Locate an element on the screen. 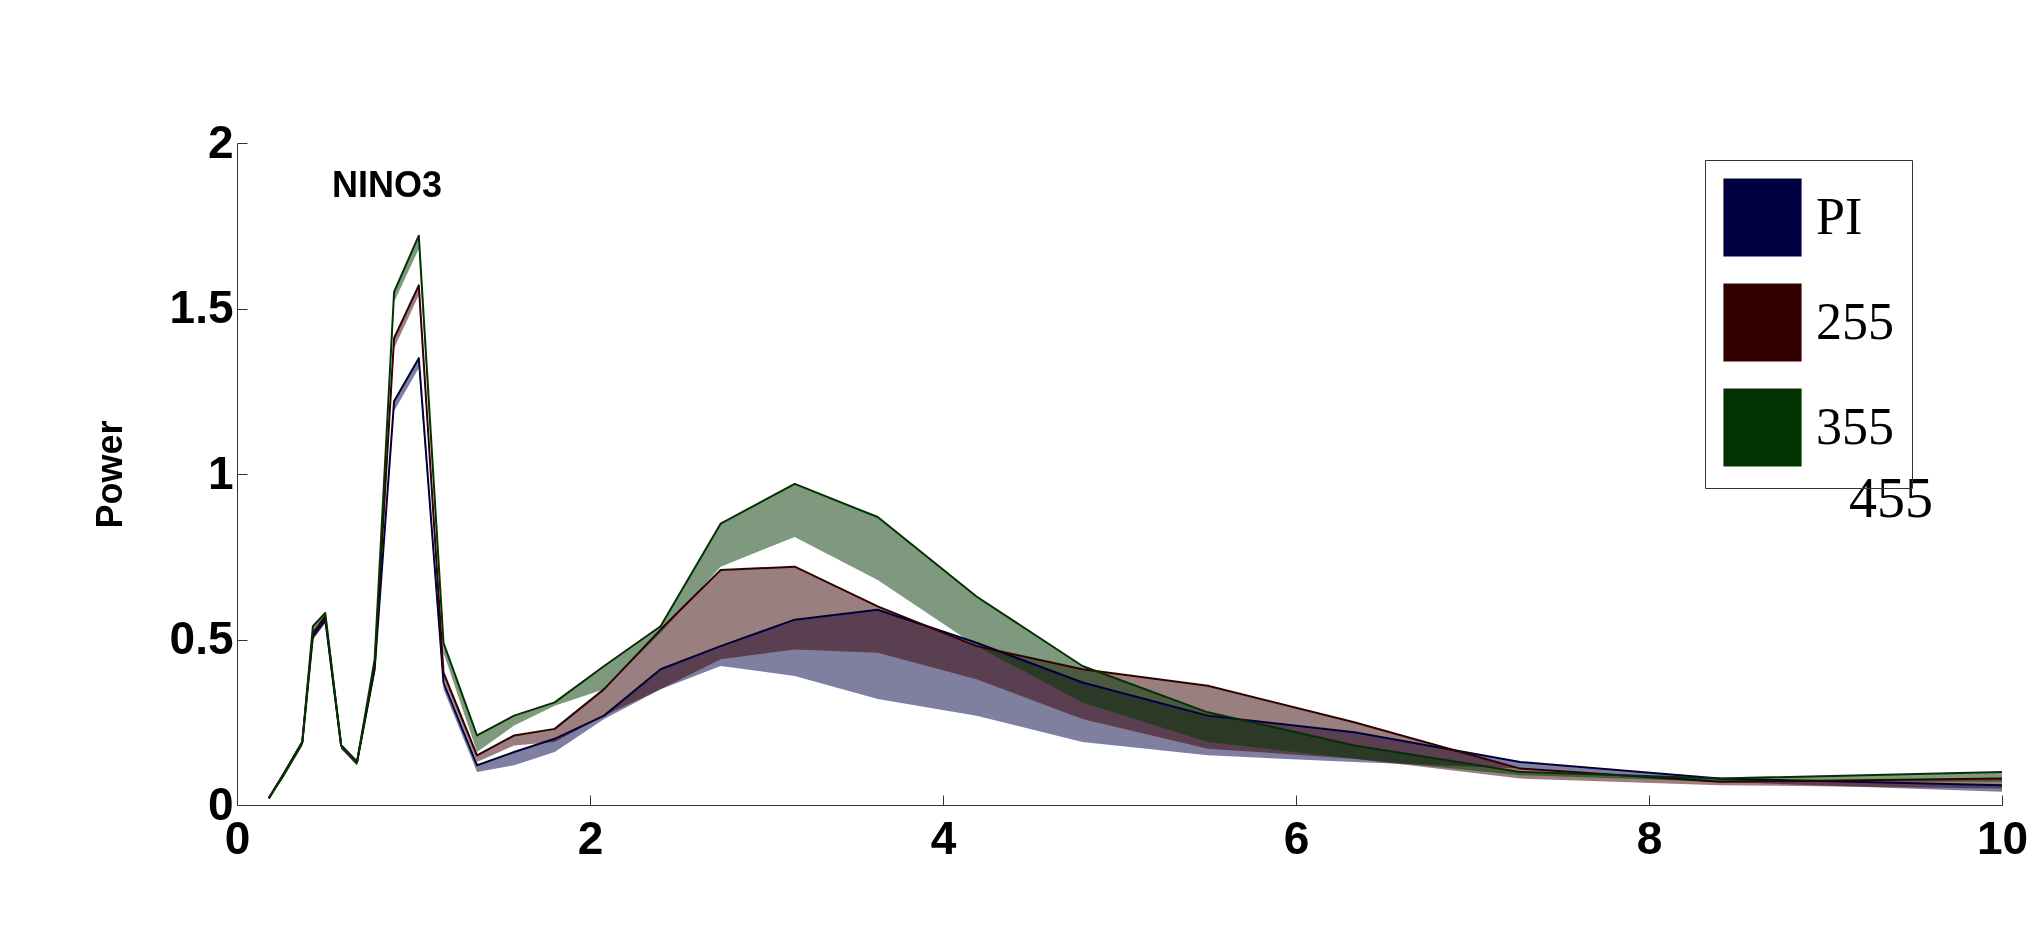 The image size is (2042, 930). x-tick-label: 4 is located at coordinates (943, 837).